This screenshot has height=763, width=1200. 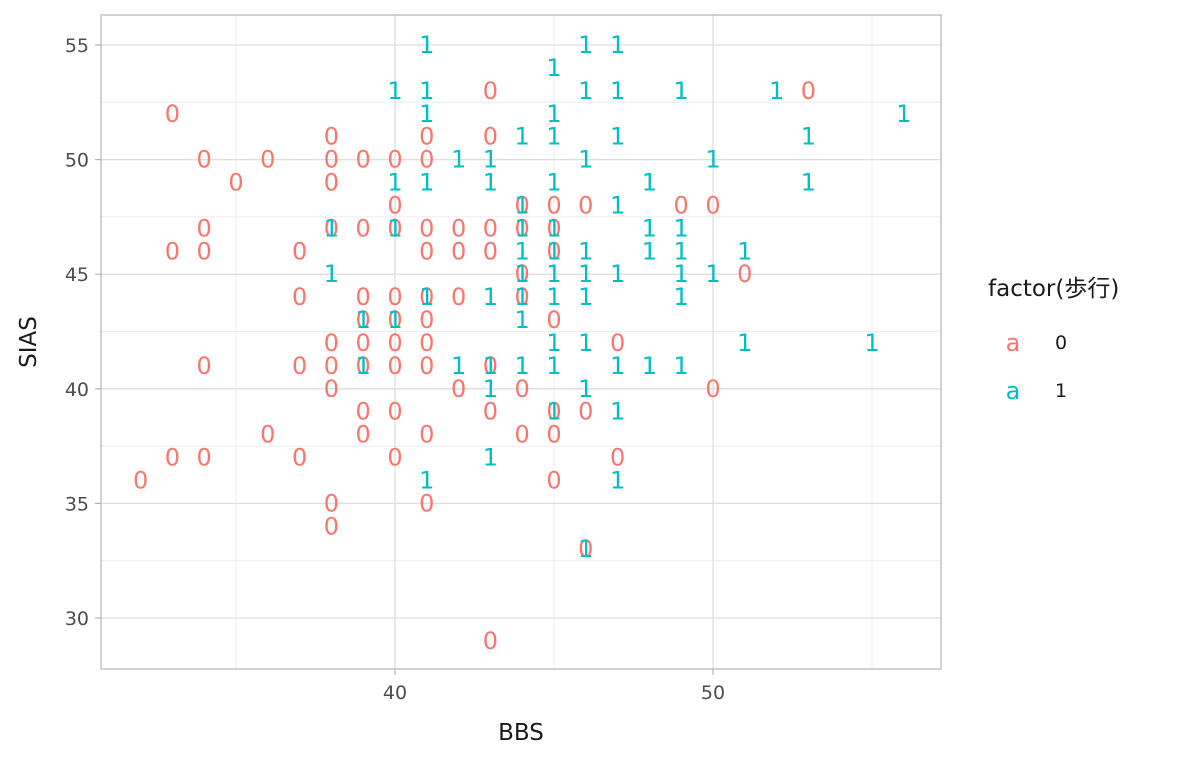 I want to click on x-axis-title: BBS, so click(x=521, y=733).